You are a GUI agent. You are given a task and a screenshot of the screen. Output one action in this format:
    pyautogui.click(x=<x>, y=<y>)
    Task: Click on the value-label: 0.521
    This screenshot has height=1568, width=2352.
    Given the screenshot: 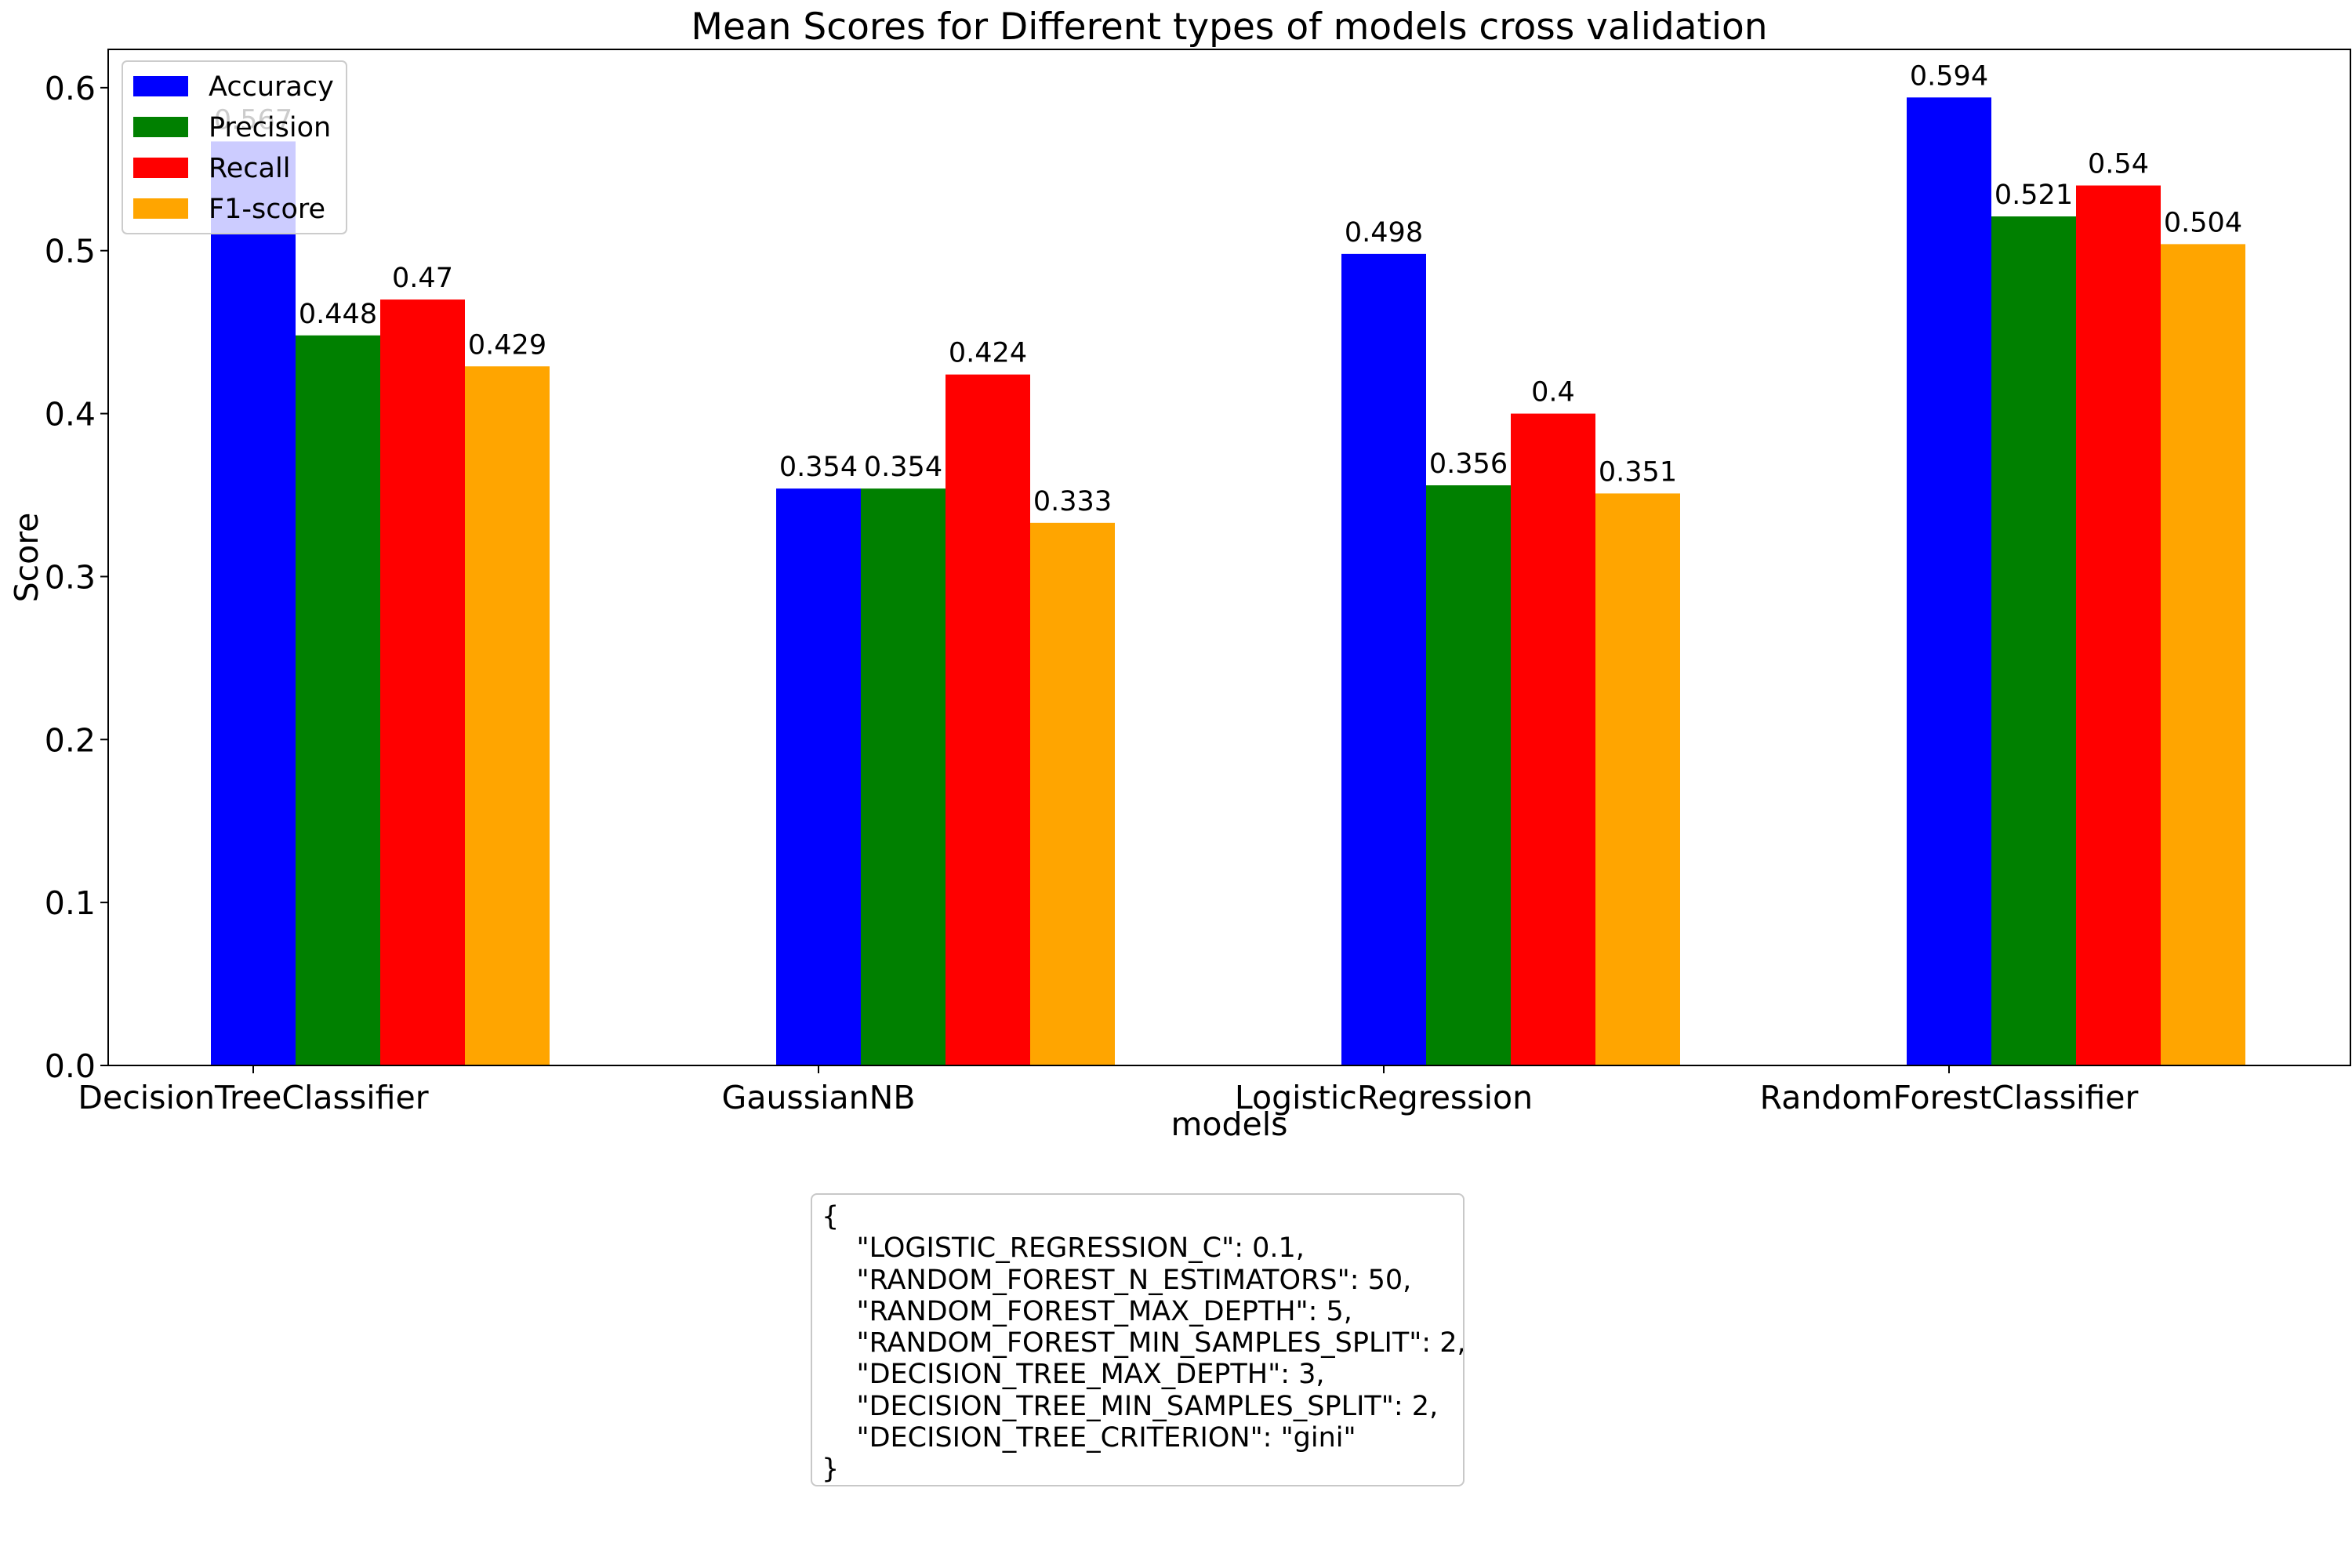 What is the action you would take?
    pyautogui.click(x=2033, y=195)
    